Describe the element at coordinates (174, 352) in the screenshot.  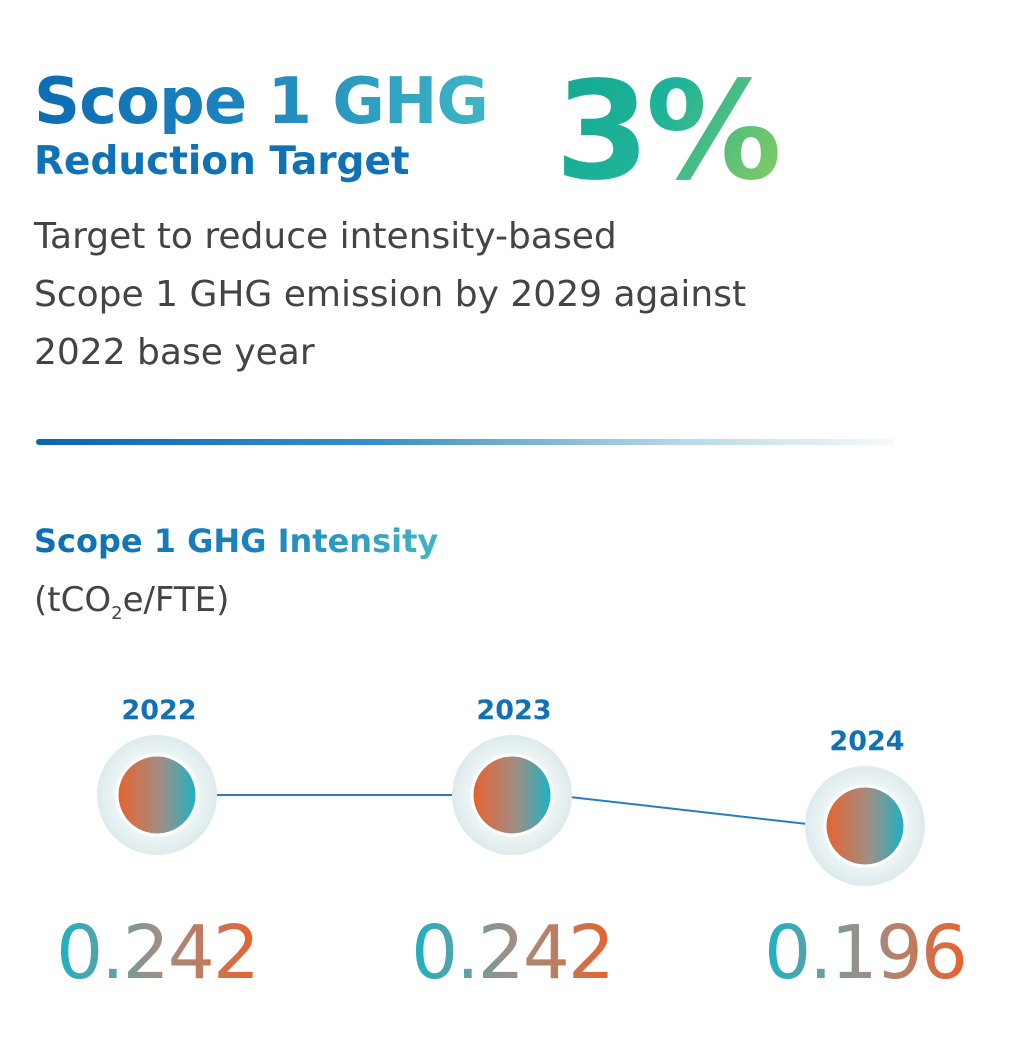
I see `description-line-3: 2022 base year` at that location.